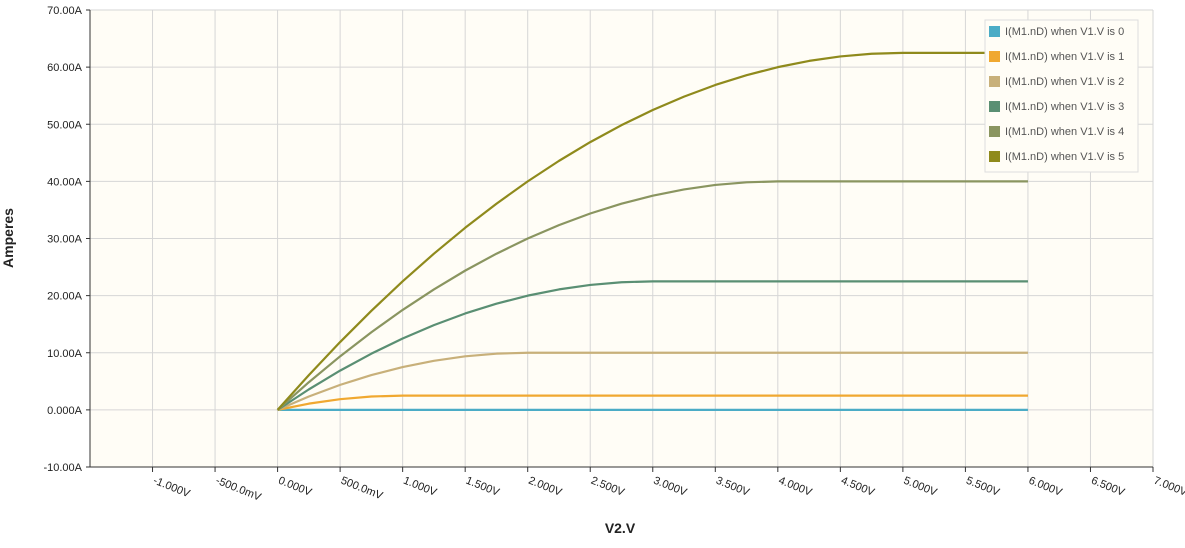  What do you see at coordinates (482, 487) in the screenshot?
I see `x-tick-label: 1.500V` at bounding box center [482, 487].